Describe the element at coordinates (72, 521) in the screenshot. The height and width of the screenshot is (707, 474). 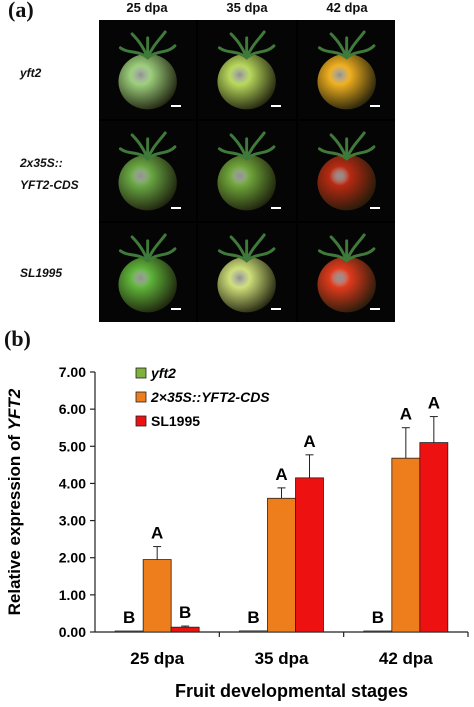
I see `y-tick-label: 3.00` at that location.